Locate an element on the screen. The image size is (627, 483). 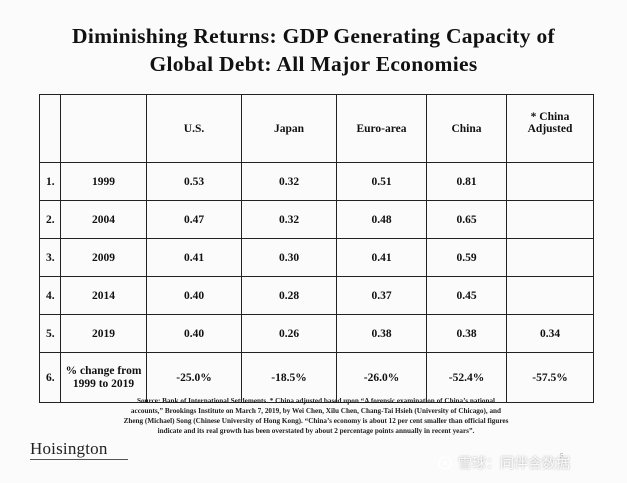
brand-underline is located at coordinates (79, 459).